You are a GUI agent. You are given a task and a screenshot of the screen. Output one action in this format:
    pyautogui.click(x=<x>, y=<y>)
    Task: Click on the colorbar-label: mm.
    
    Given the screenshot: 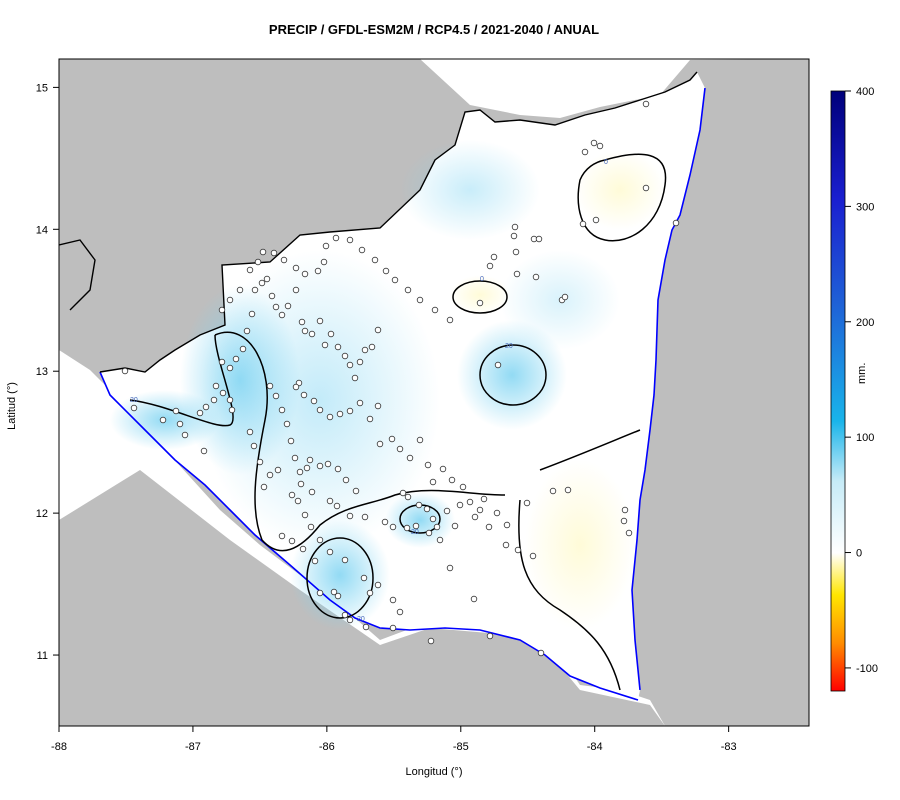 What is the action you would take?
    pyautogui.click(x=862, y=373)
    